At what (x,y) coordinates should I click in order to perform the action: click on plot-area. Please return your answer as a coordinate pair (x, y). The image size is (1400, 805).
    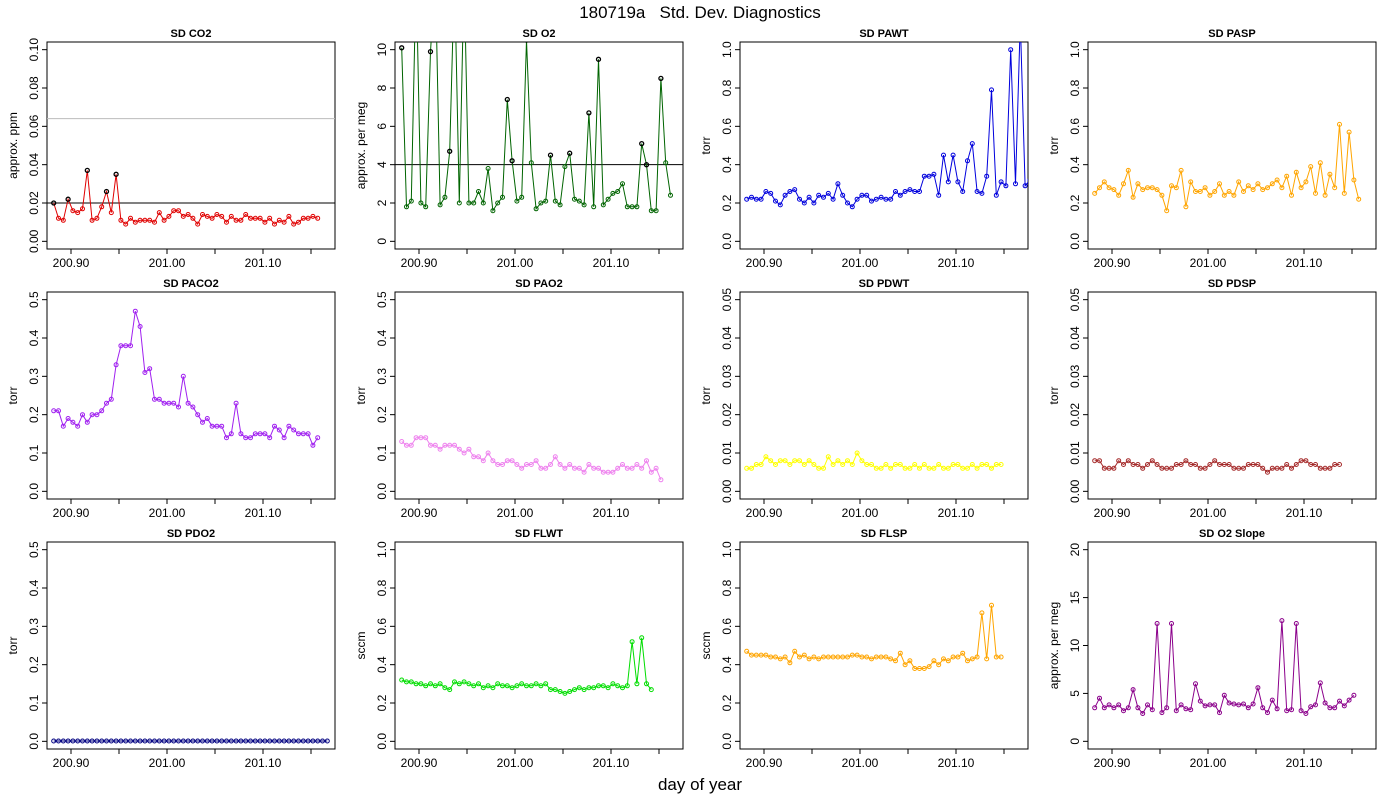
    Looking at the image, I should click on (1224, 667).